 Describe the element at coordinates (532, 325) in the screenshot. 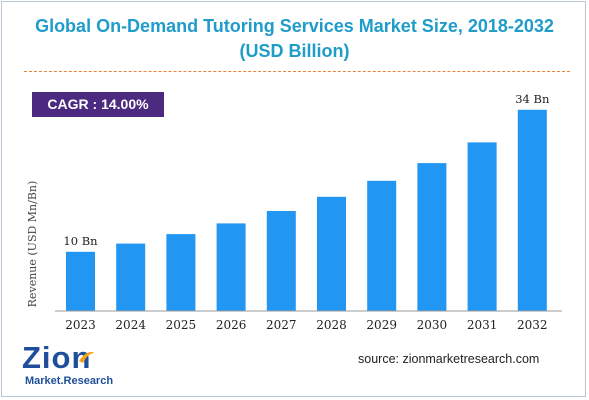

I see `x-tick-2032: 2032` at that location.